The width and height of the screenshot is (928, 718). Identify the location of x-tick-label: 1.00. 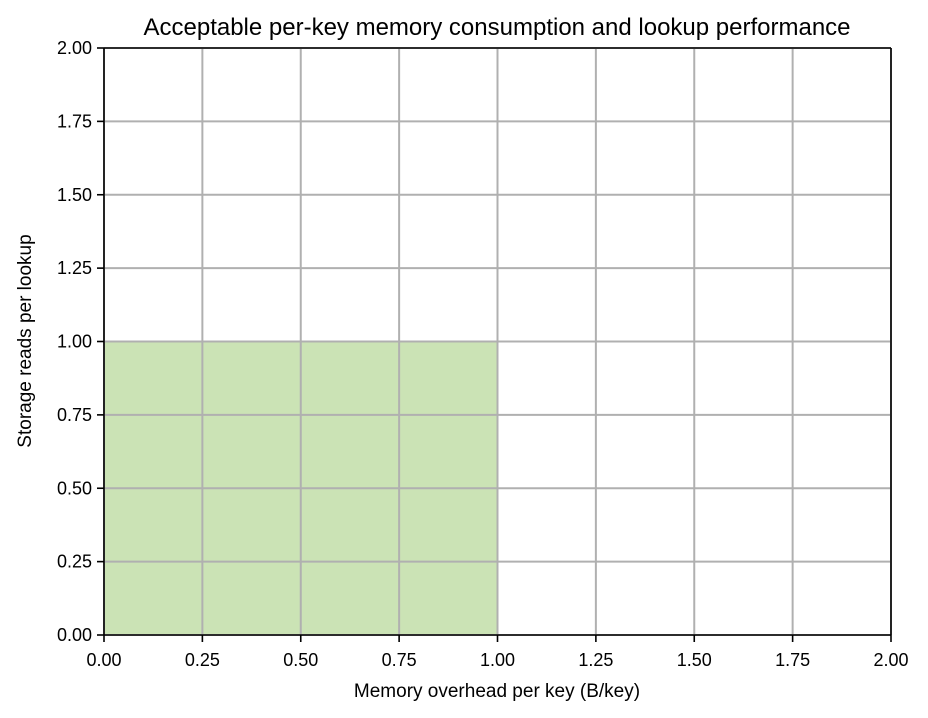
(497, 660).